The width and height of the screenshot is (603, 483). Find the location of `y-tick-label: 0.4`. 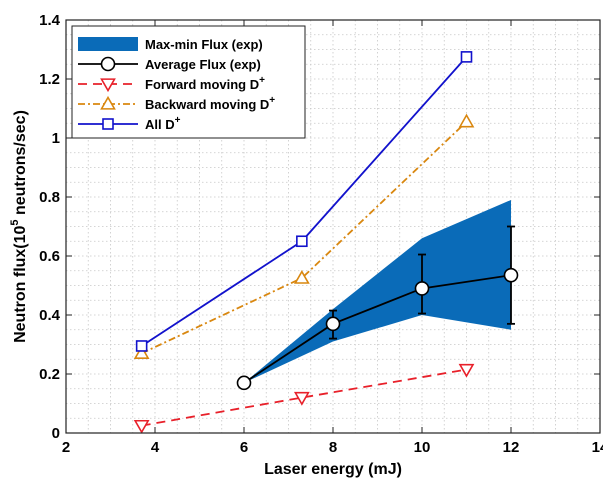

y-tick-label: 0.4 is located at coordinates (50, 315).